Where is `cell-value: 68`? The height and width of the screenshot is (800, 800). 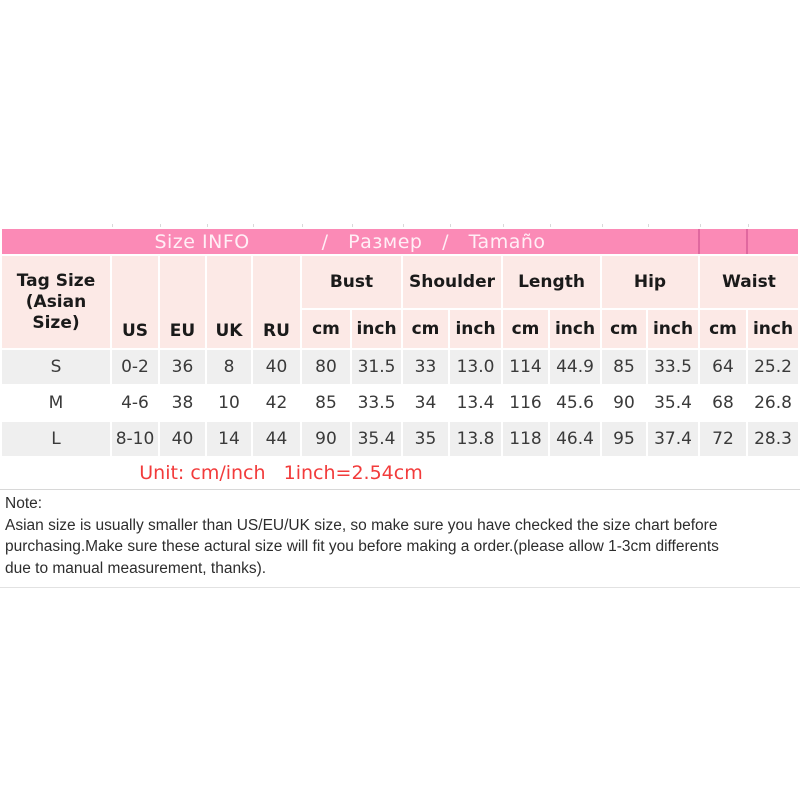
cell-value: 68 is located at coordinates (723, 403).